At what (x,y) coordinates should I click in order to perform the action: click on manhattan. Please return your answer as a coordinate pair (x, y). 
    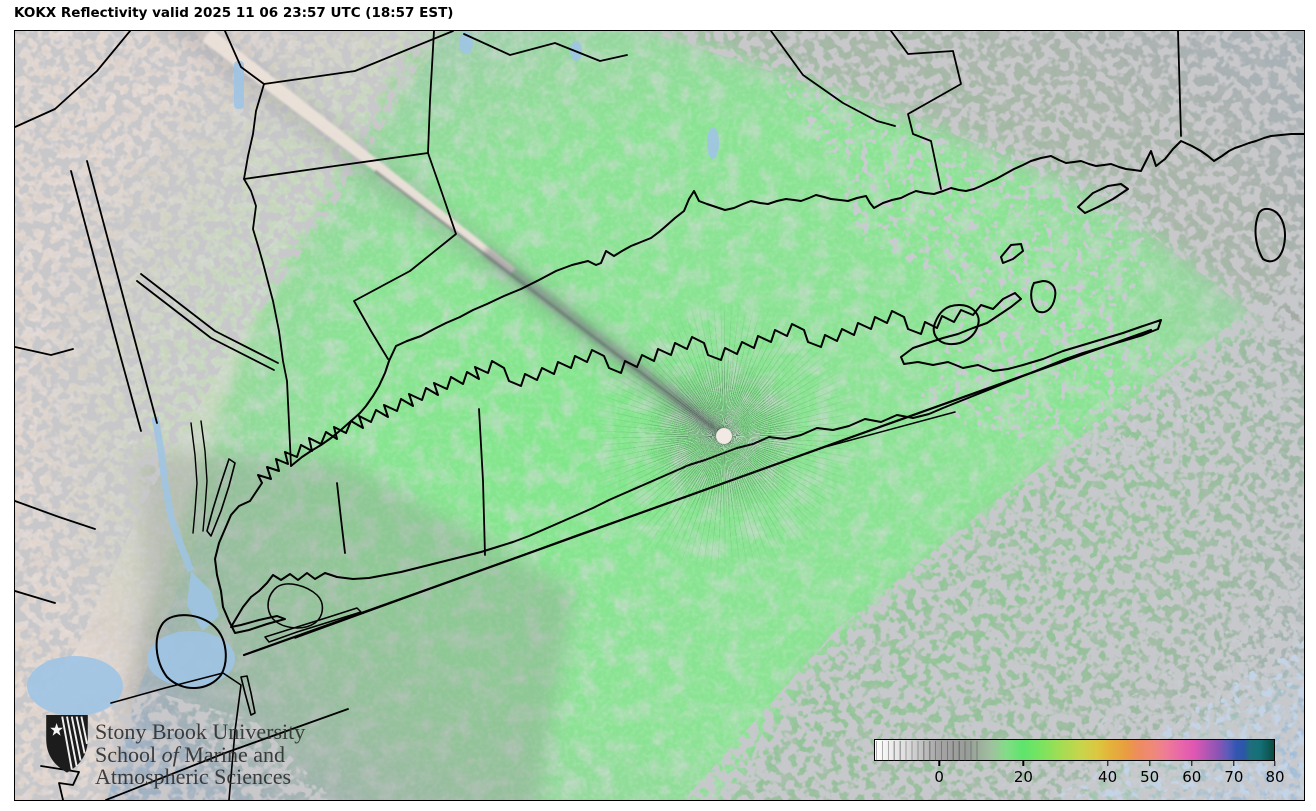
    Looking at the image, I should click on (221, 497).